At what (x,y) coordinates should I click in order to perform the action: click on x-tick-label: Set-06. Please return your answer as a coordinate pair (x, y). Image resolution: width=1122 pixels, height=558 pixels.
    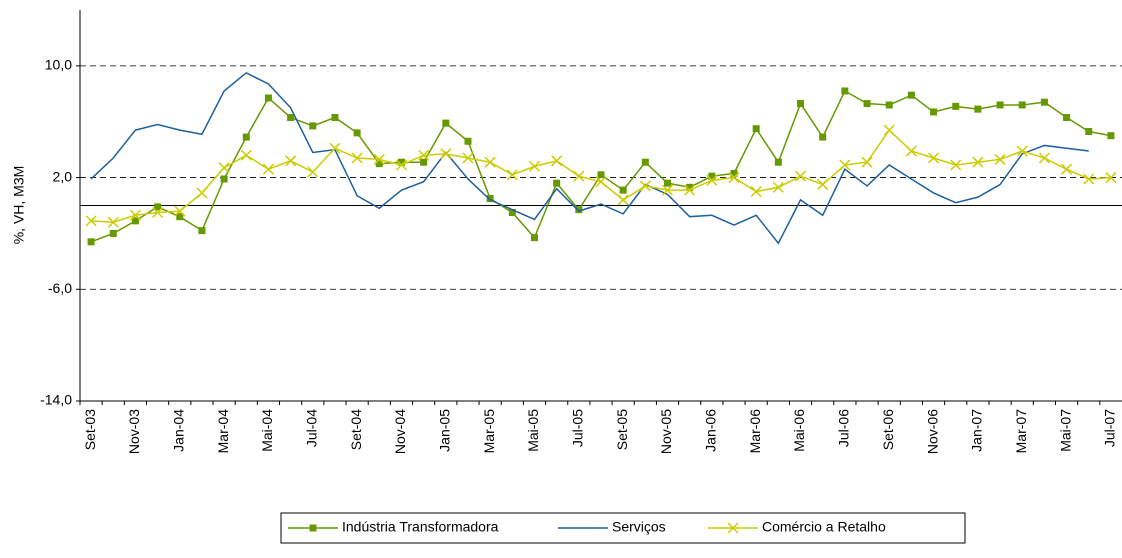
    Looking at the image, I should click on (888, 429).